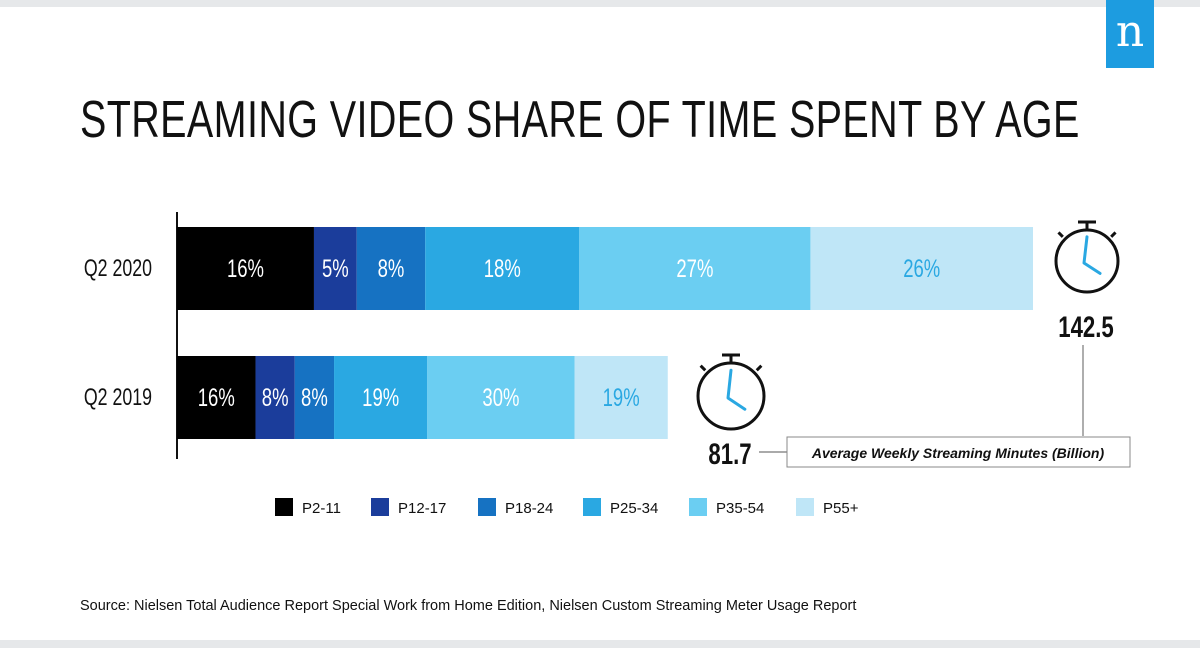 Image resolution: width=1200 pixels, height=648 pixels. I want to click on legend-label: P18-24, so click(529, 508).